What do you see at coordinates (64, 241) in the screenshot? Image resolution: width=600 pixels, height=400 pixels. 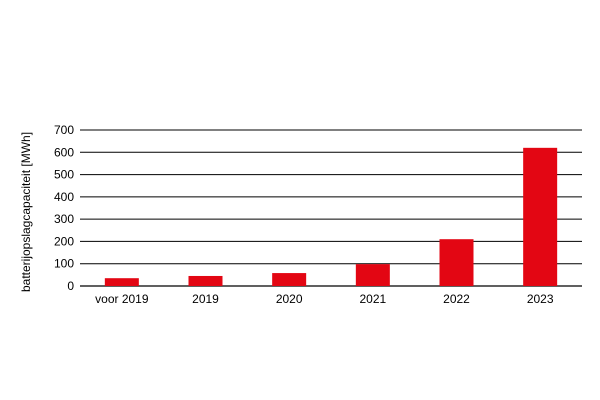 I see `y-tick-label: 200` at bounding box center [64, 241].